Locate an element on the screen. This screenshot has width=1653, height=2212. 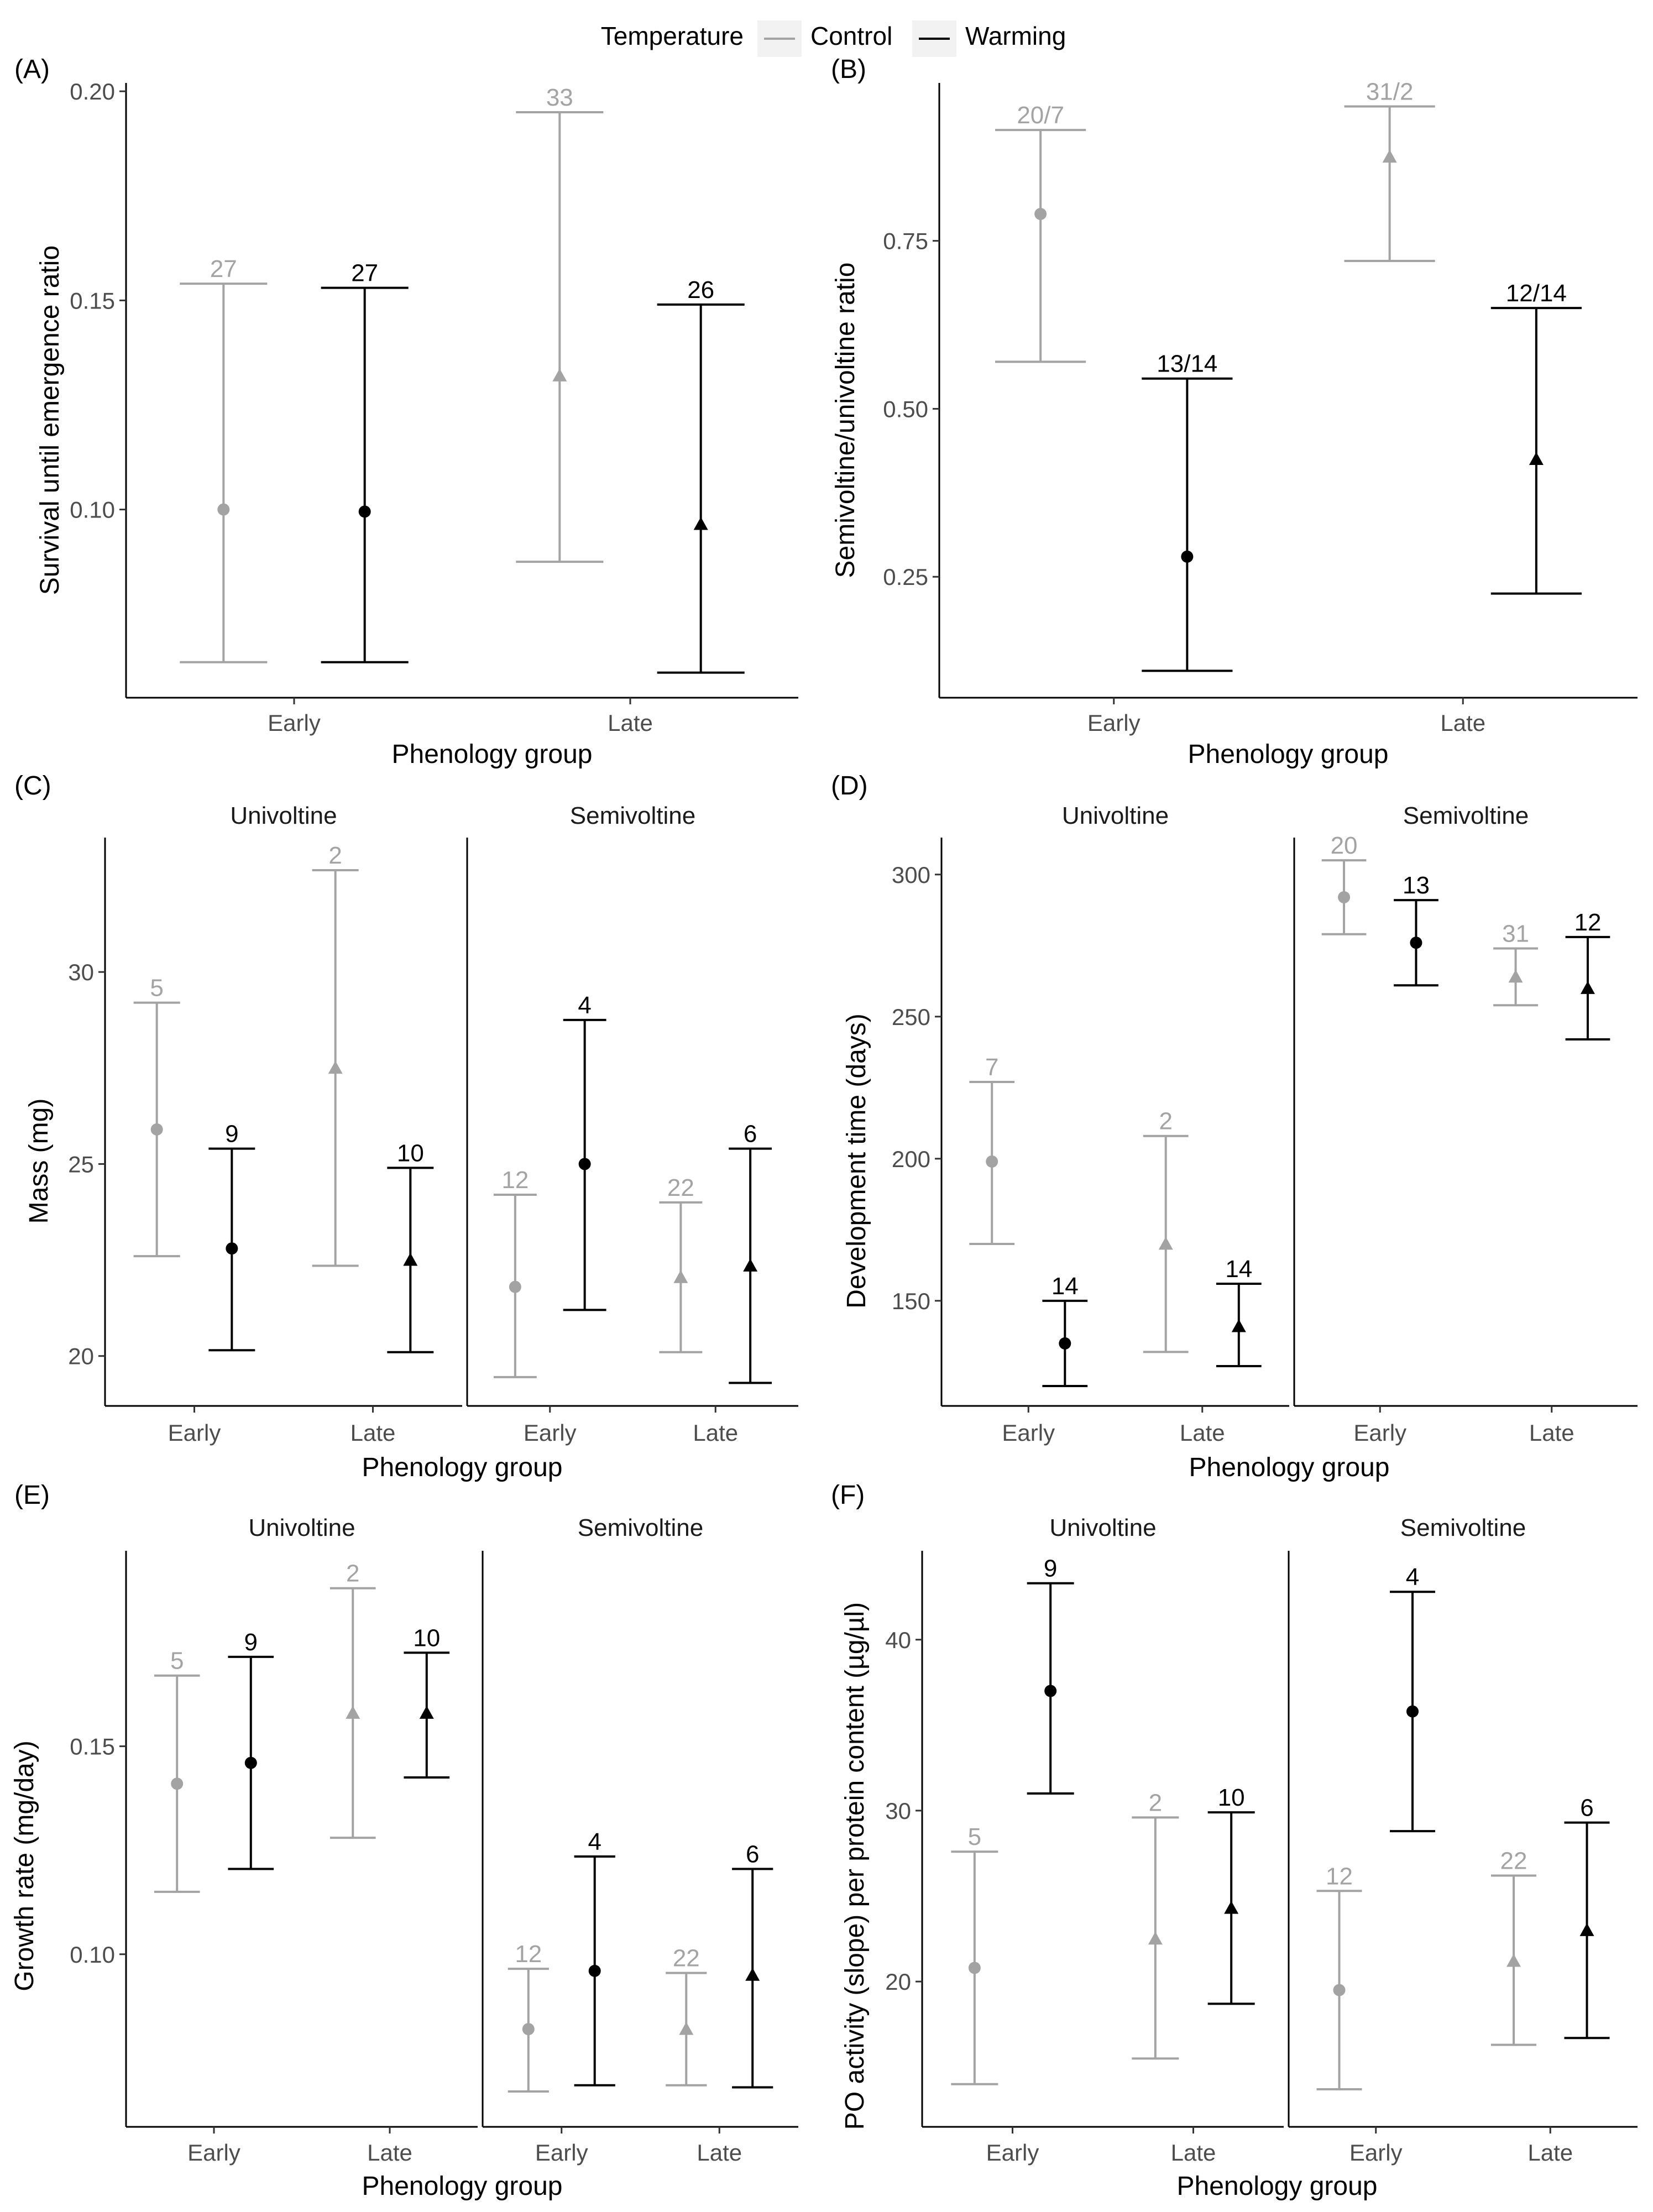
facet-univoltine: Univoltine 0.10 0.15 Early Late 5 9 2 10 is located at coordinates (274, 1840).